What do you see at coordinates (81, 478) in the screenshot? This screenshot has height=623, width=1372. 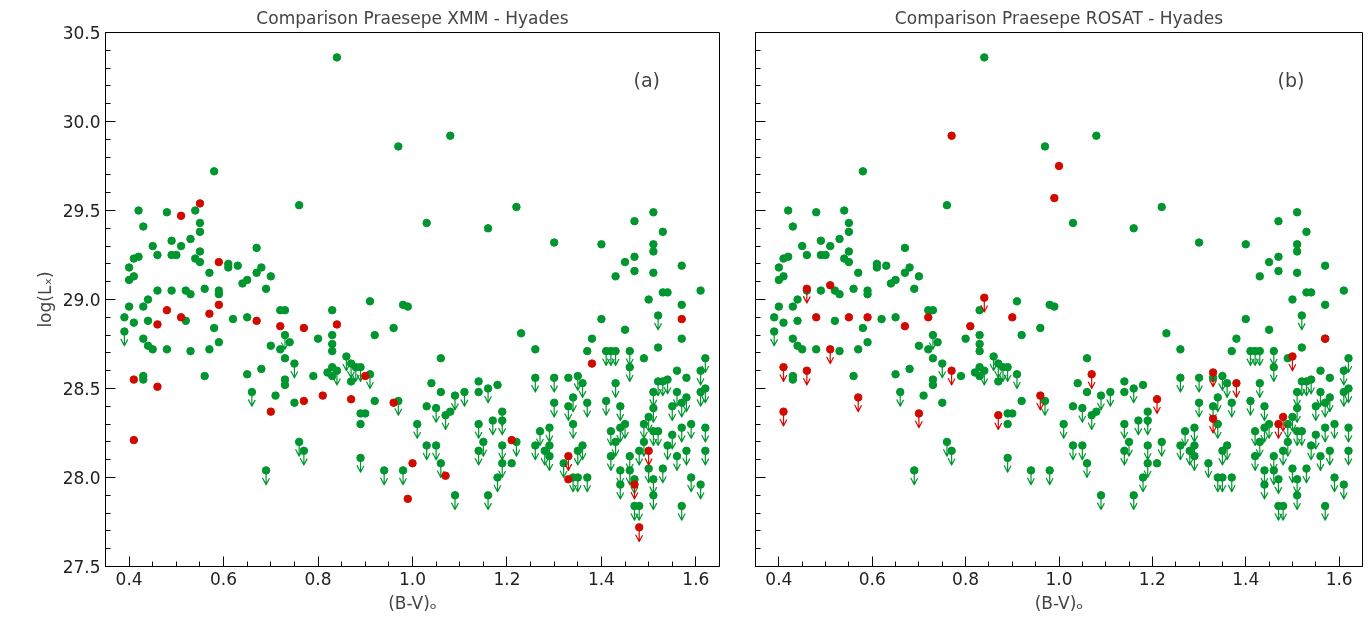 I see `y-tick-label: 28.0` at bounding box center [81, 478].